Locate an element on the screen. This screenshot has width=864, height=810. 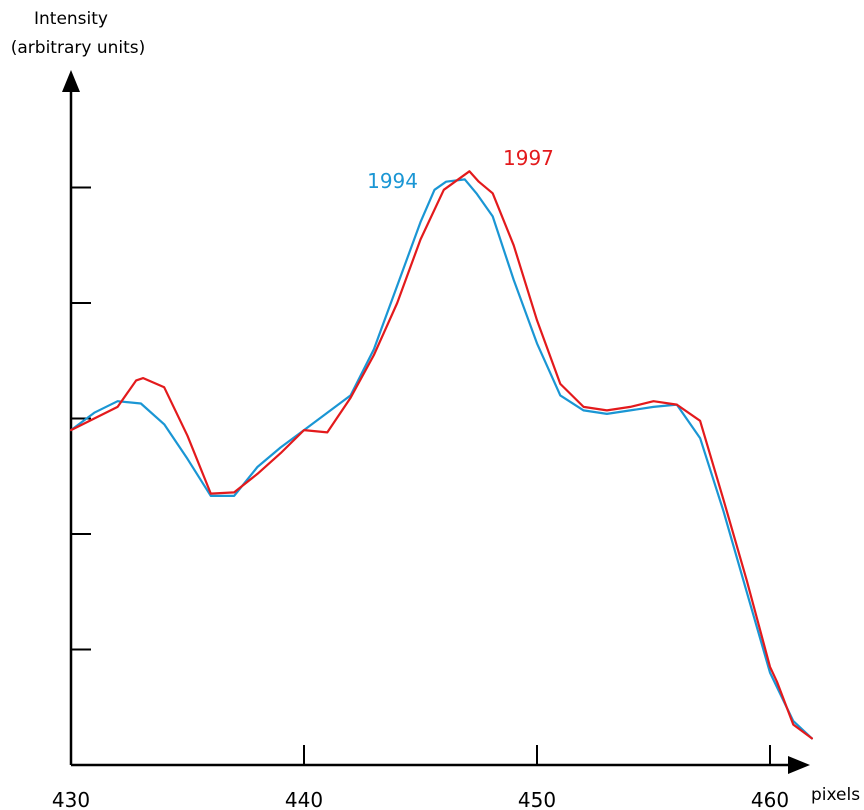
y-axis-label-line2: (arbitrary units) is located at coordinates (78, 48).